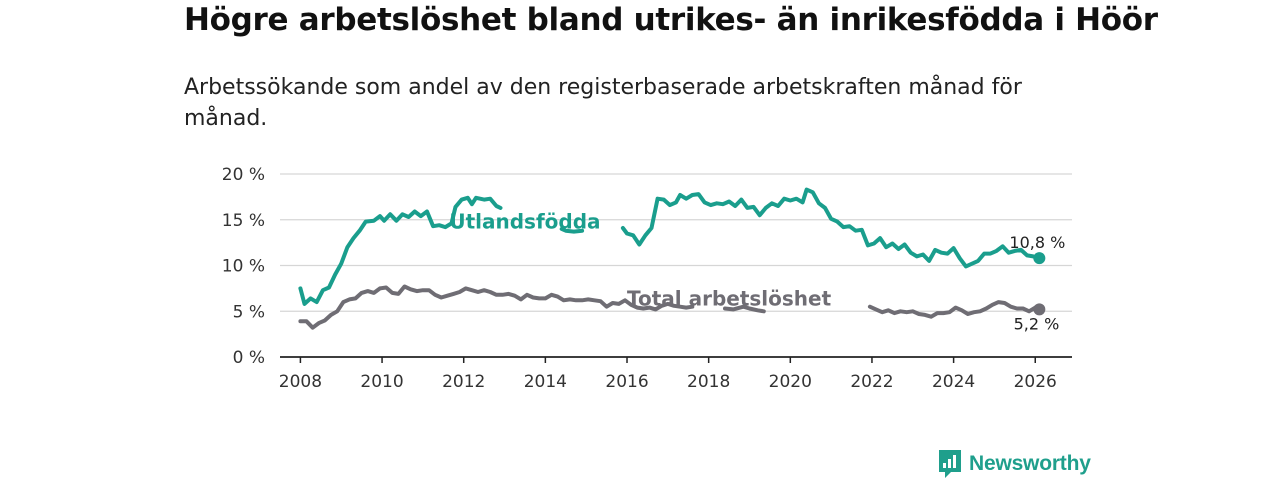 The width and height of the screenshot is (1280, 480). What do you see at coordinates (381, 382) in the screenshot?
I see `x-tick-label: 2010` at bounding box center [381, 382].